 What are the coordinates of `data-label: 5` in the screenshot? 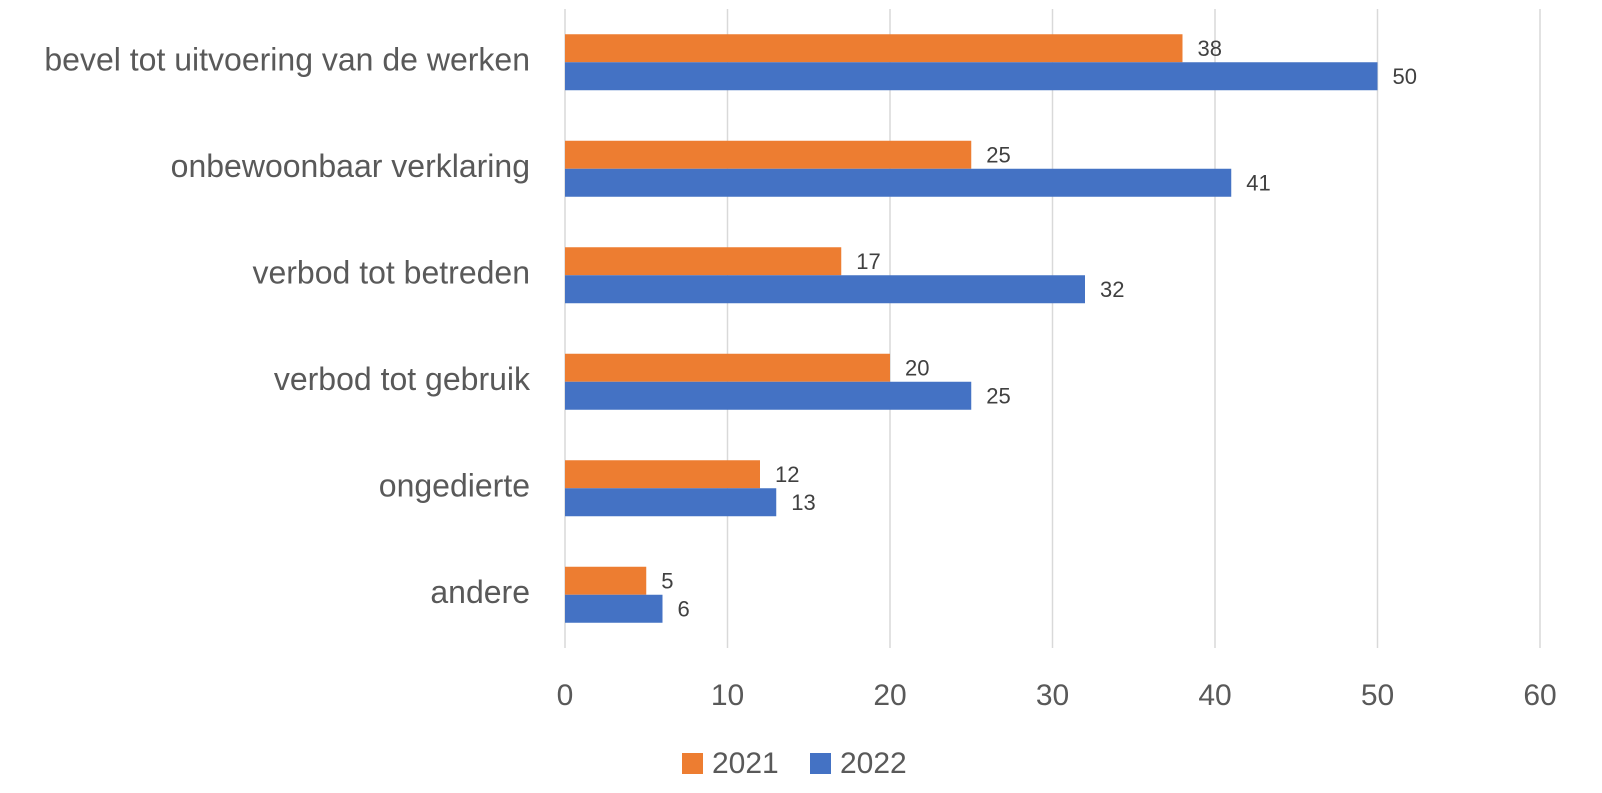 It's located at (667, 581).